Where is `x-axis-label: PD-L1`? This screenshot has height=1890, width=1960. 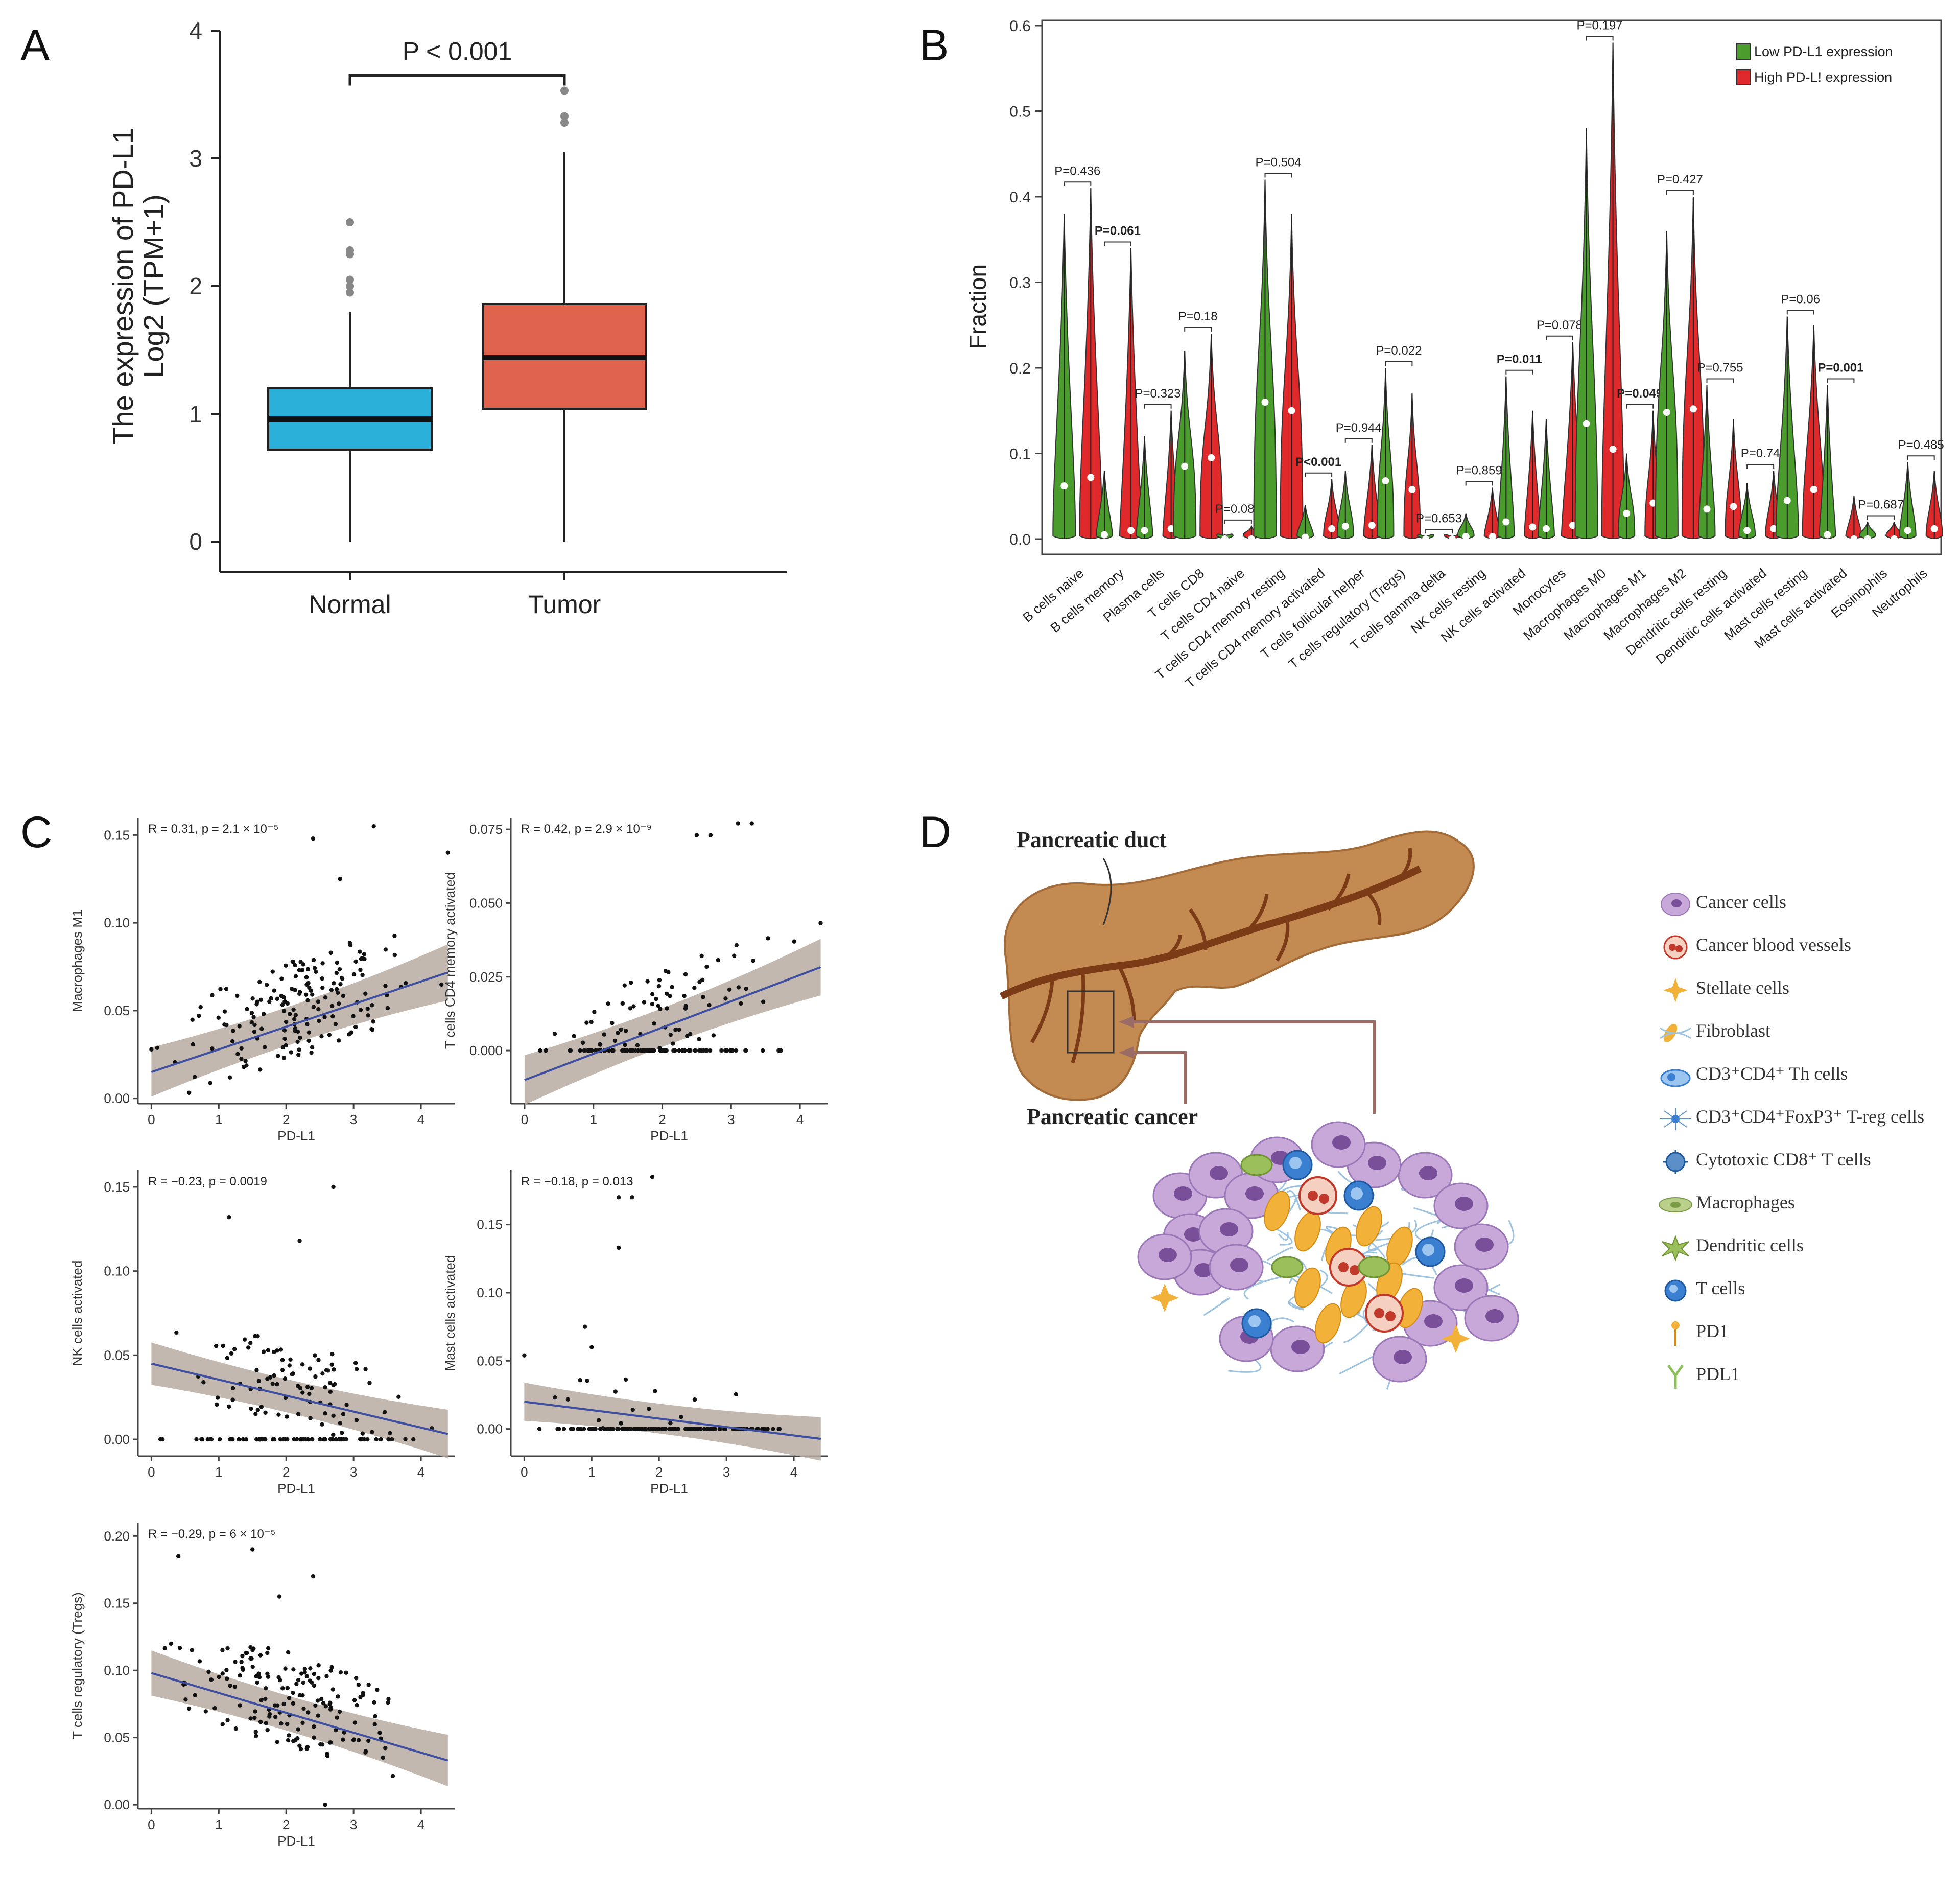 x-axis-label: PD-L1 is located at coordinates (669, 1488).